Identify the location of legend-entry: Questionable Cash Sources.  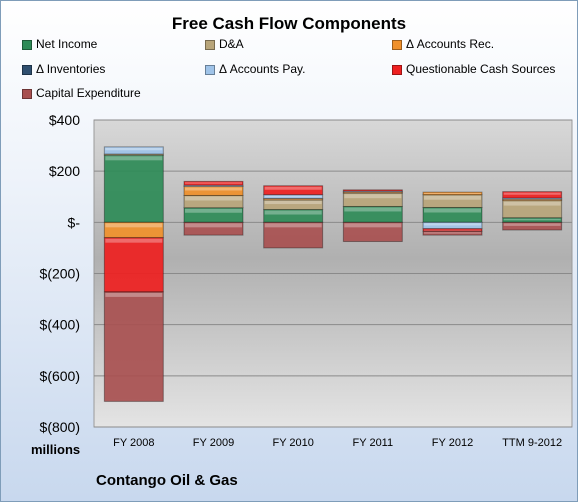
(473, 69).